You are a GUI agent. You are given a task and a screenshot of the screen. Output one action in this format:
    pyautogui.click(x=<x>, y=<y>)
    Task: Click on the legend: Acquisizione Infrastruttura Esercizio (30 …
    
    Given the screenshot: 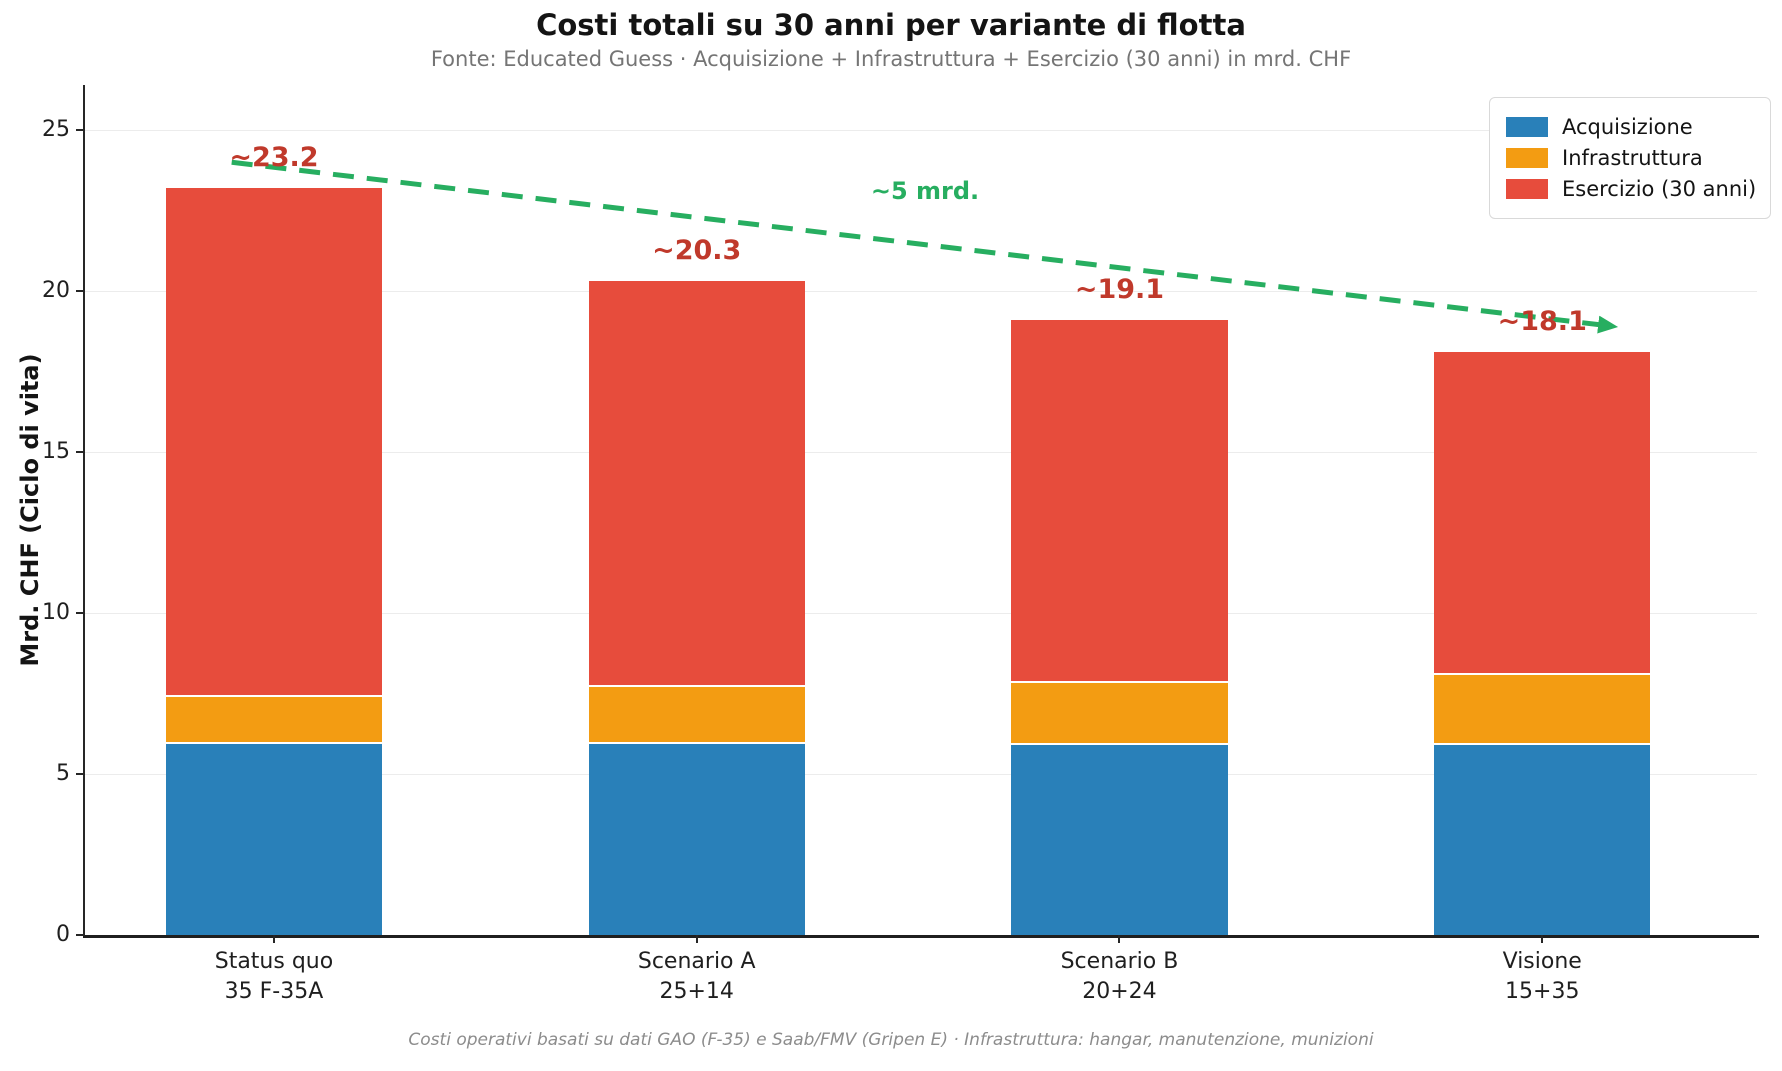 What is the action you would take?
    pyautogui.click(x=1630, y=158)
    